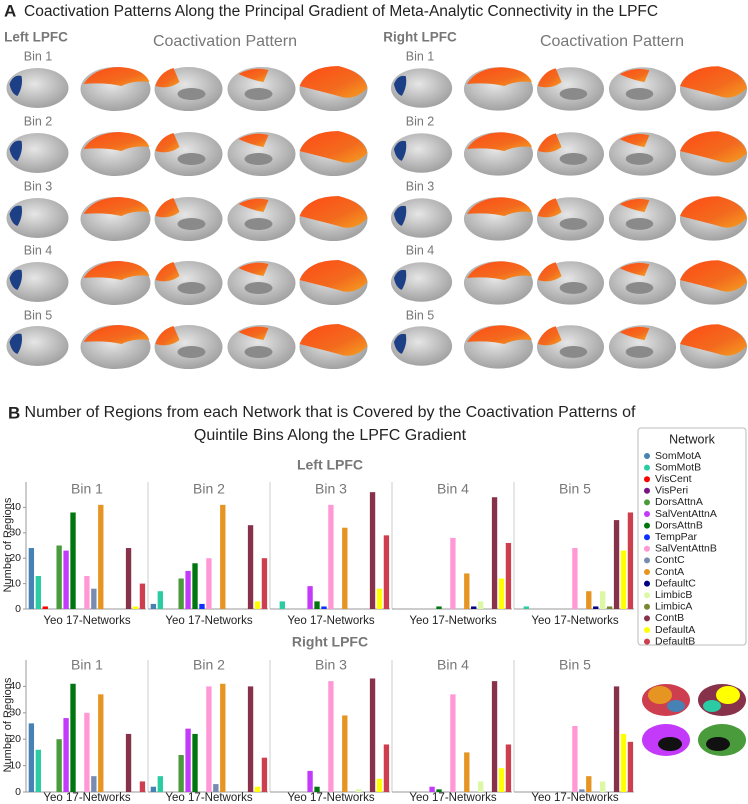 Image resolution: width=748 pixels, height=804 pixels. I want to click on legend-label: SomMotA, so click(678, 456).